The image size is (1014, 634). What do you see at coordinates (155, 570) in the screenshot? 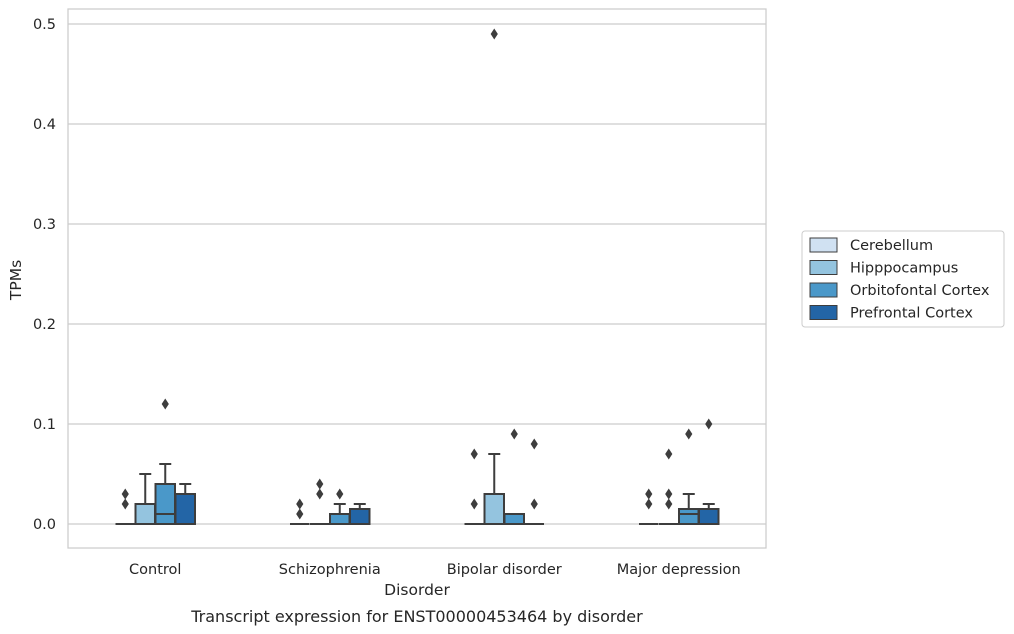
I see `x-tick-label: Control` at bounding box center [155, 570].